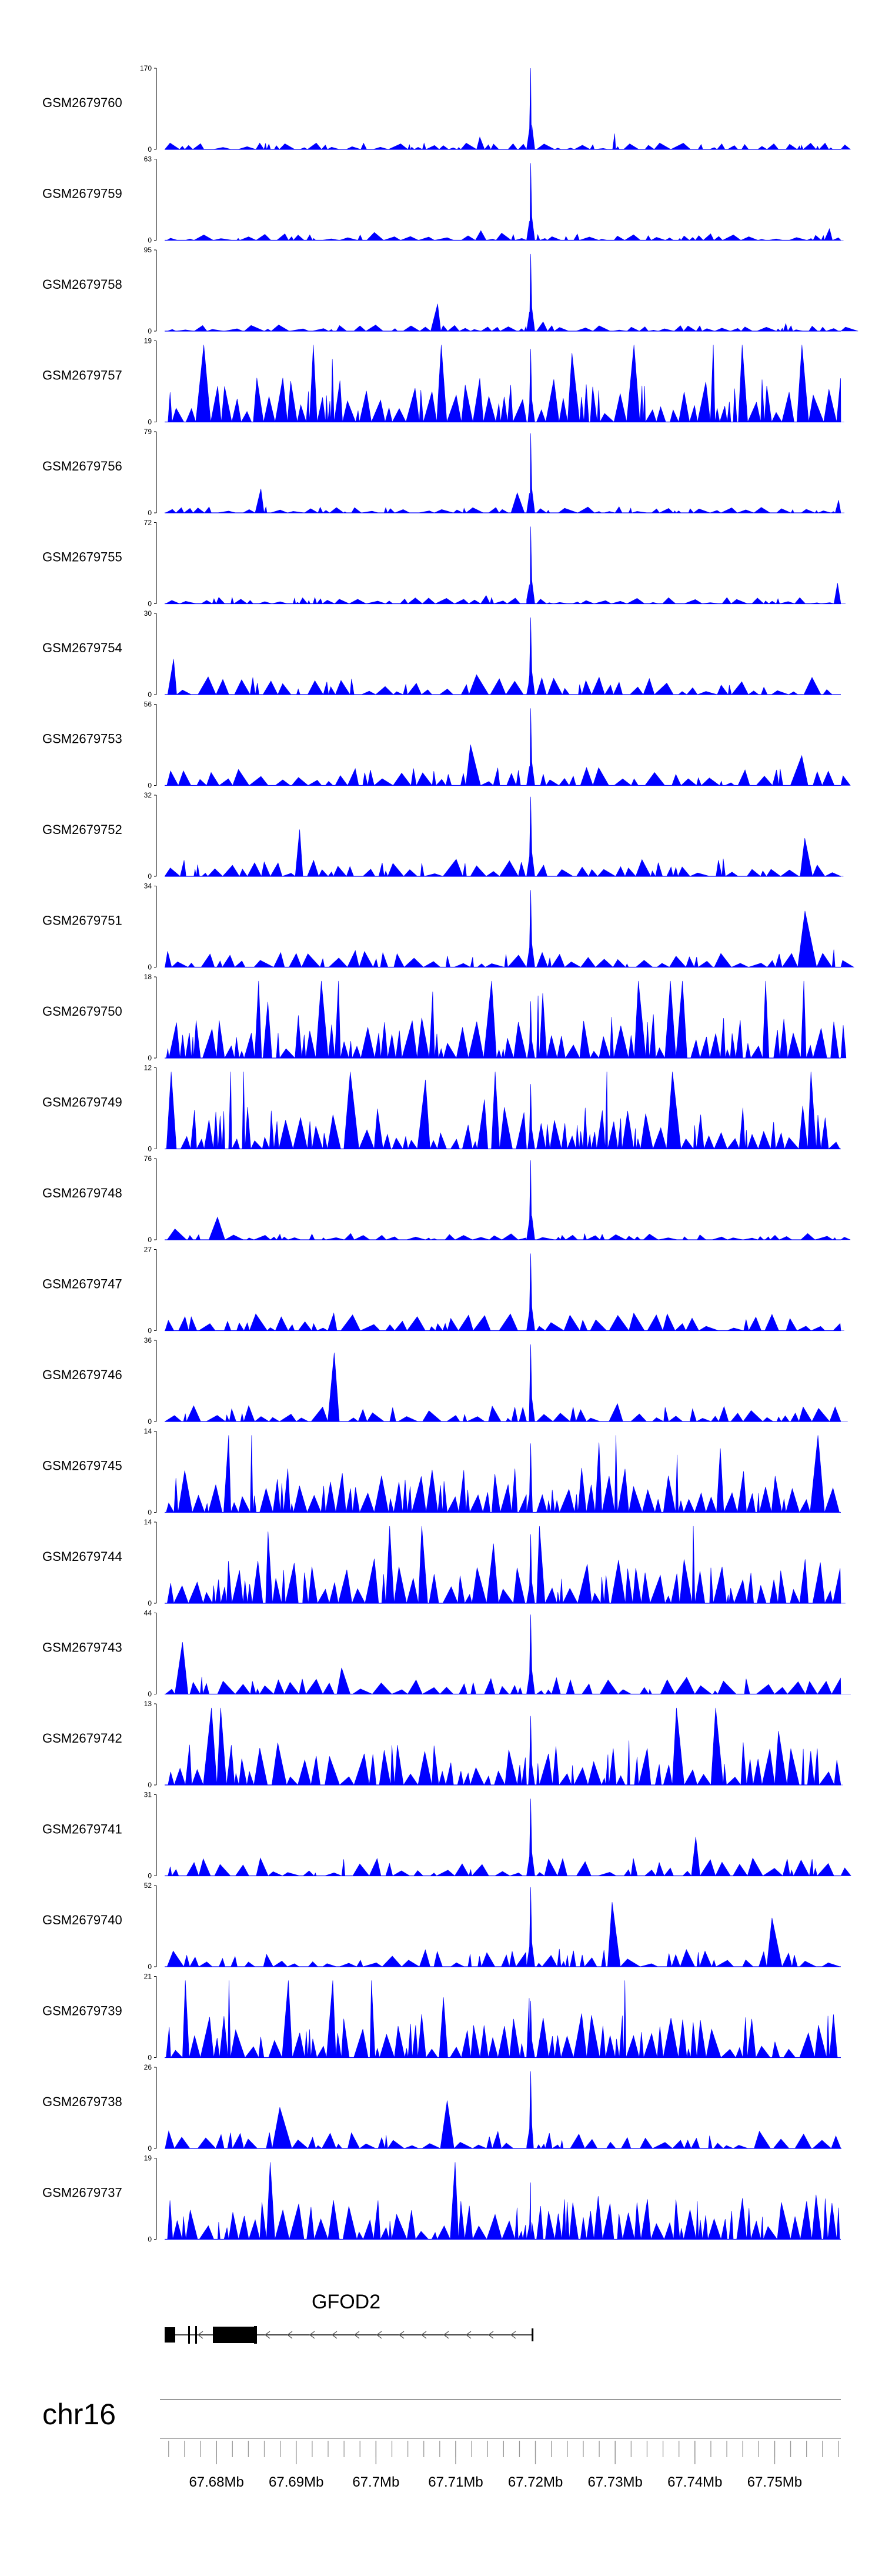 The height and width of the screenshot is (2576, 882). What do you see at coordinates (455, 2482) in the screenshot?
I see `ruler-tick-label: 67.71Mb` at bounding box center [455, 2482].